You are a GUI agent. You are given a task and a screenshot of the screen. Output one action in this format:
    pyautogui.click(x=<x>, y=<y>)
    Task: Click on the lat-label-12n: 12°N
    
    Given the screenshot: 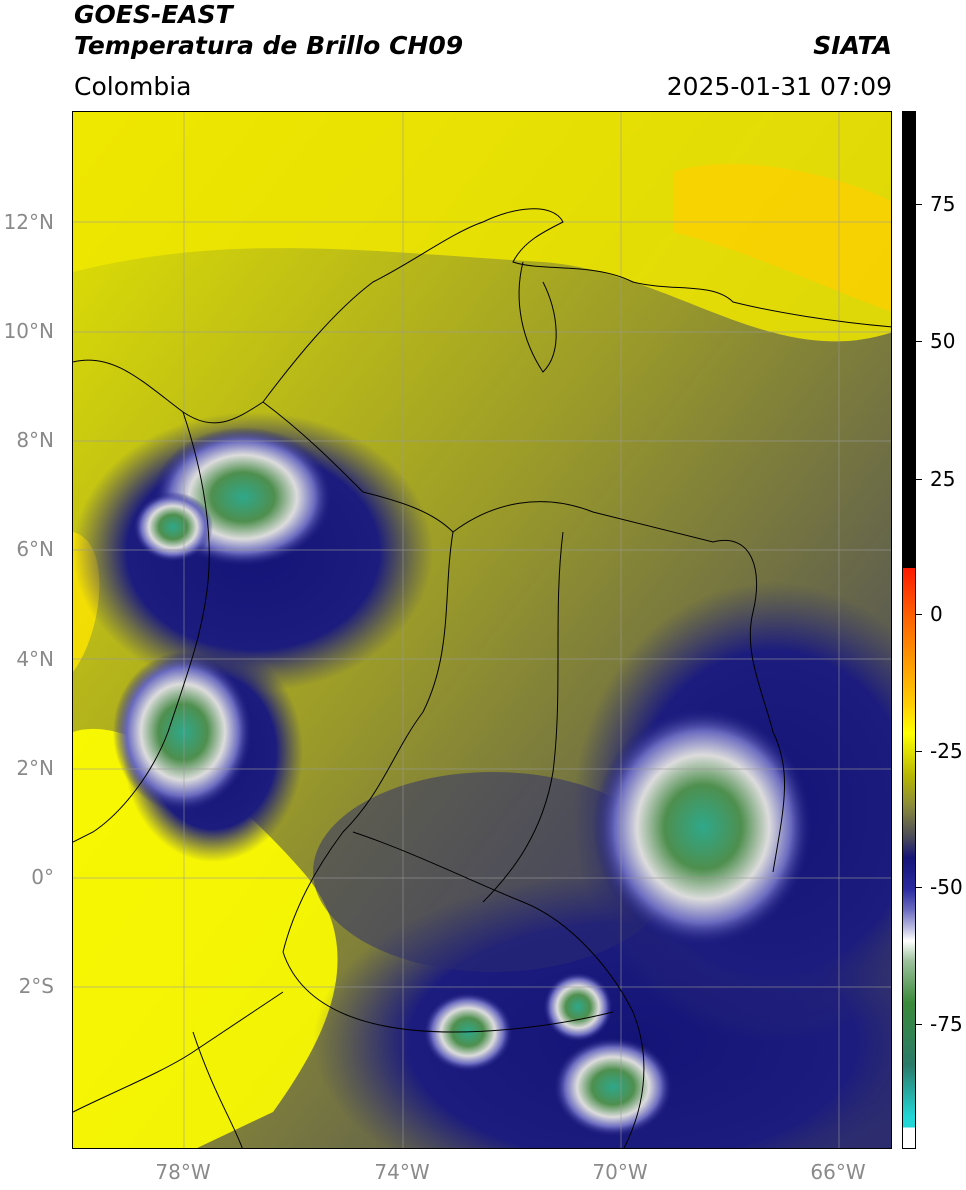 What is the action you would take?
    pyautogui.click(x=28, y=222)
    